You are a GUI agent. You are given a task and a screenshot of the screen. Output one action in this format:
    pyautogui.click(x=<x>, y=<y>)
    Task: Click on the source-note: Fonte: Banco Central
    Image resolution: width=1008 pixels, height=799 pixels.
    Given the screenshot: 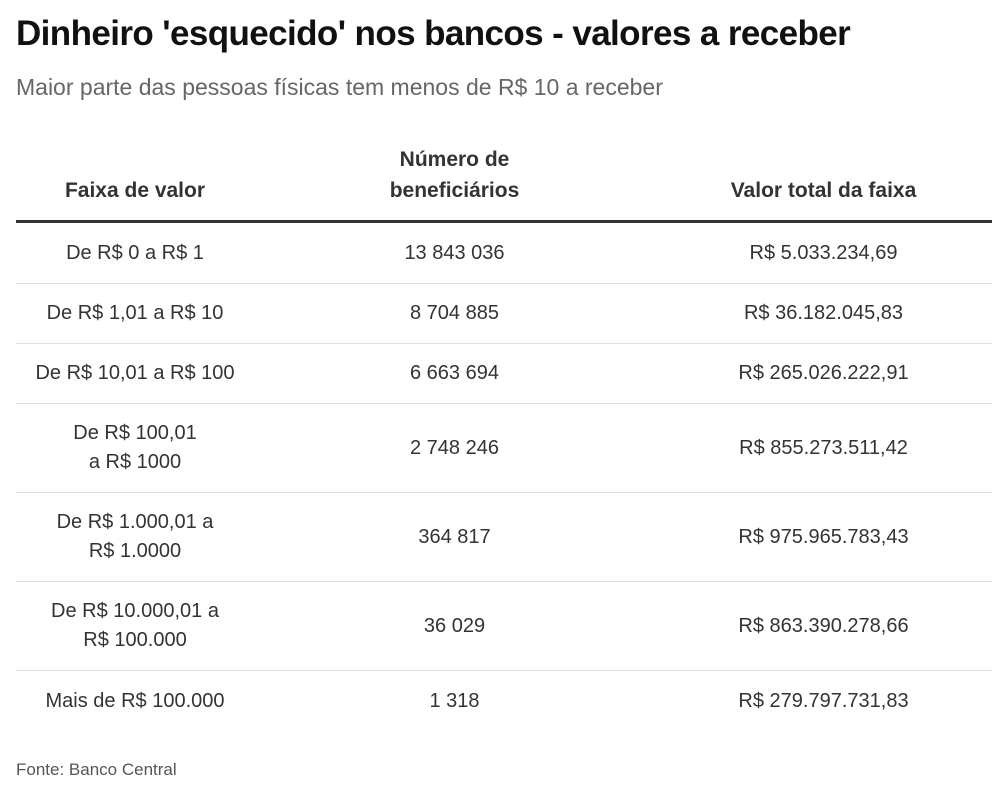 What is the action you would take?
    pyautogui.click(x=96, y=769)
    